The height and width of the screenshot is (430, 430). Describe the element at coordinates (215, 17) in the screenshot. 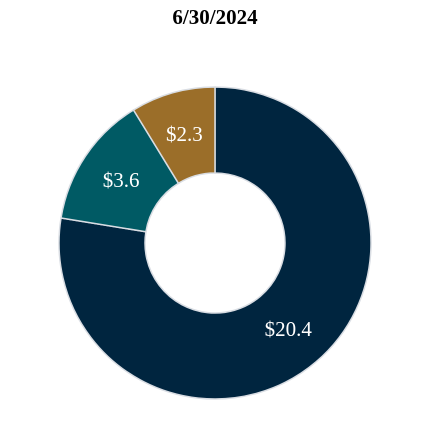

I see `chart-title: 6/30/2024` at that location.